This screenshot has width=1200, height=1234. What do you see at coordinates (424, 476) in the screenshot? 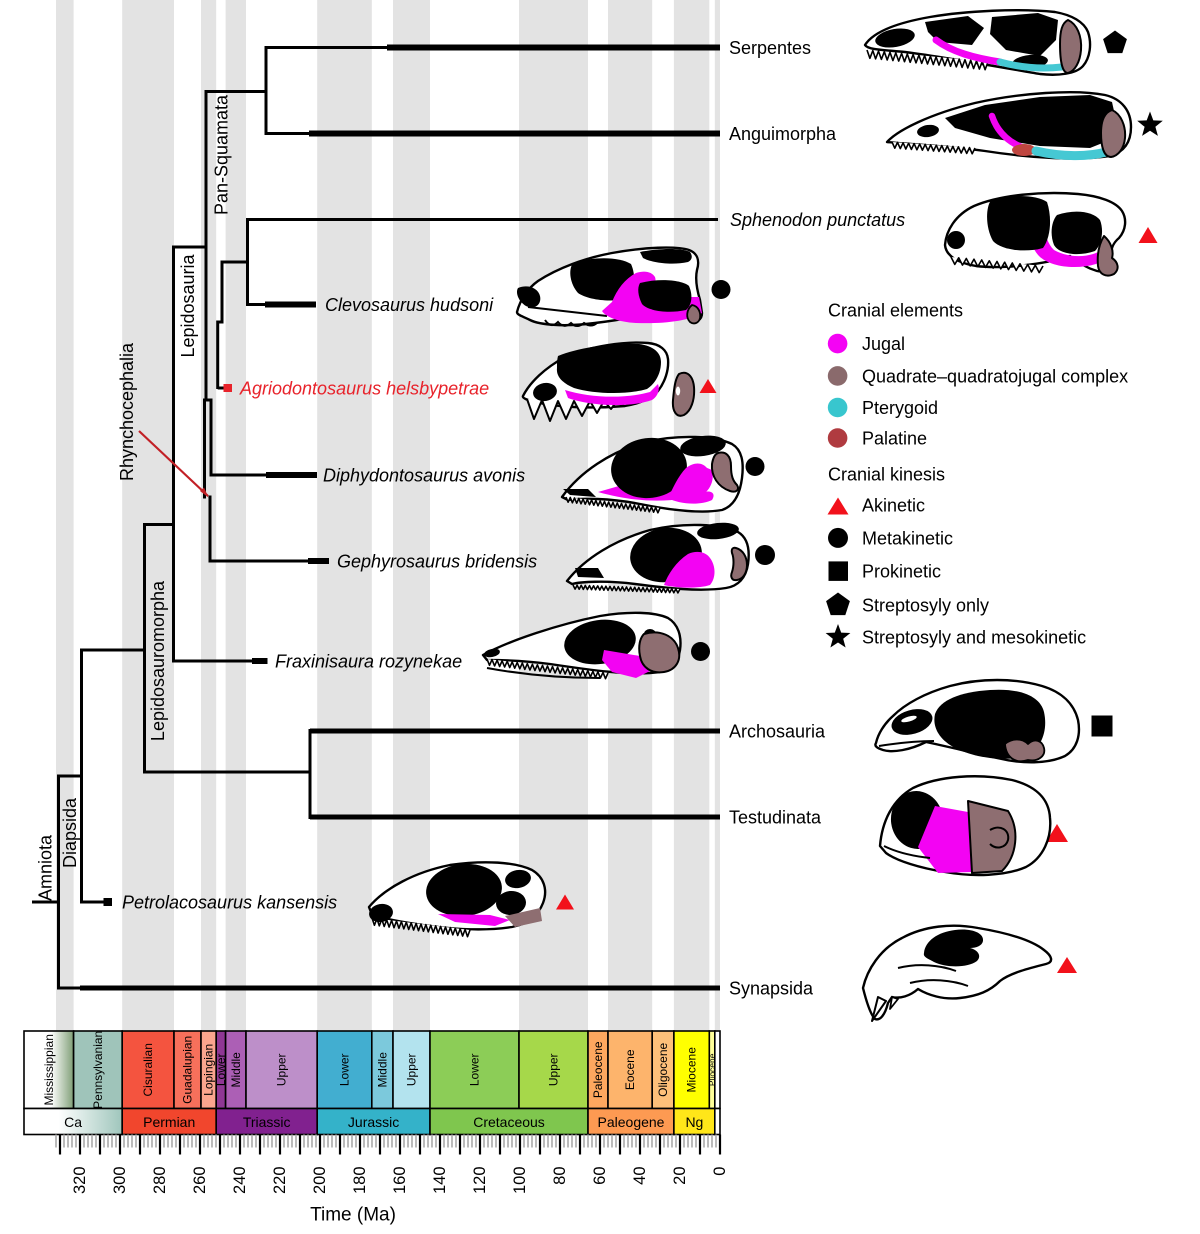
I see `svg-text: Diphydontosaurus avonis` at bounding box center [424, 476].